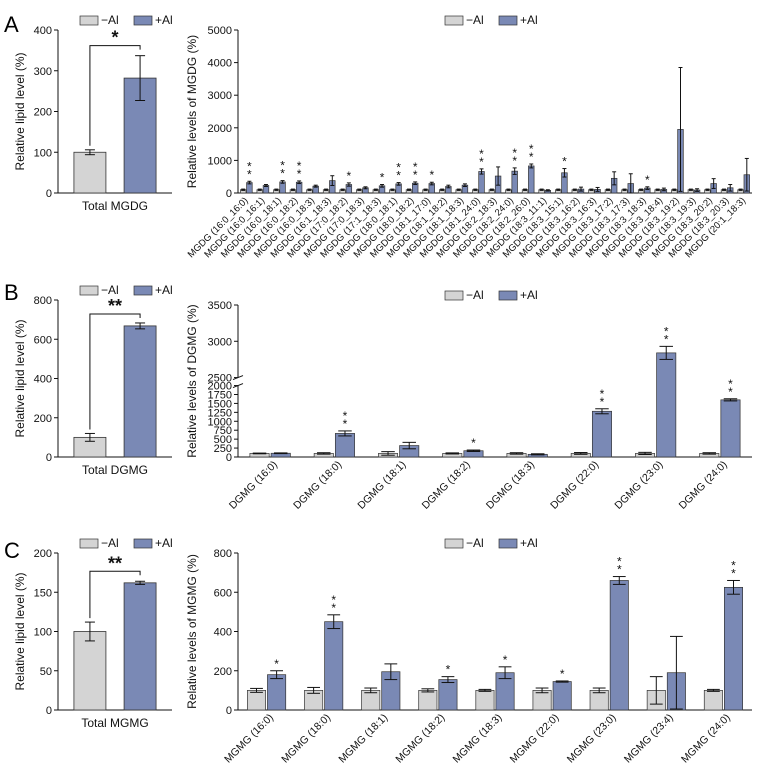  What do you see at coordinates (49, 711) in the screenshot?
I see `total-mgmg-y-tick-label: 0` at bounding box center [49, 711].